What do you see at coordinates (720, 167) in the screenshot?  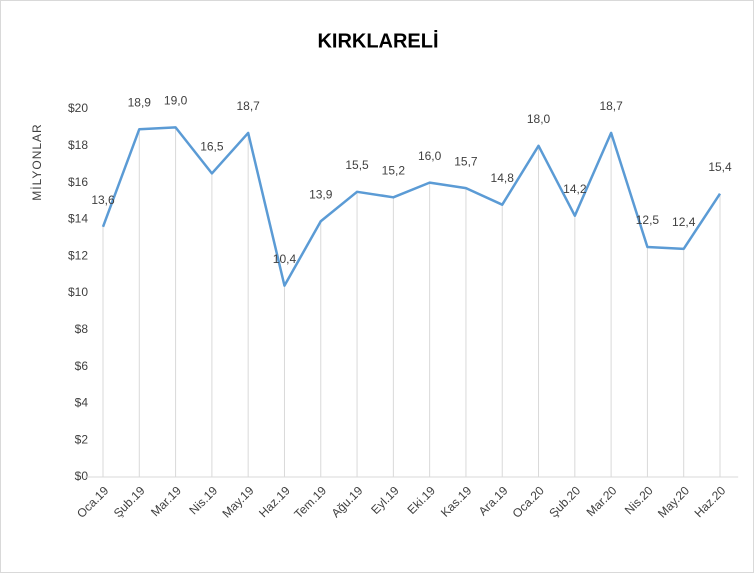 I see `data-label: 15,4` at bounding box center [720, 167].